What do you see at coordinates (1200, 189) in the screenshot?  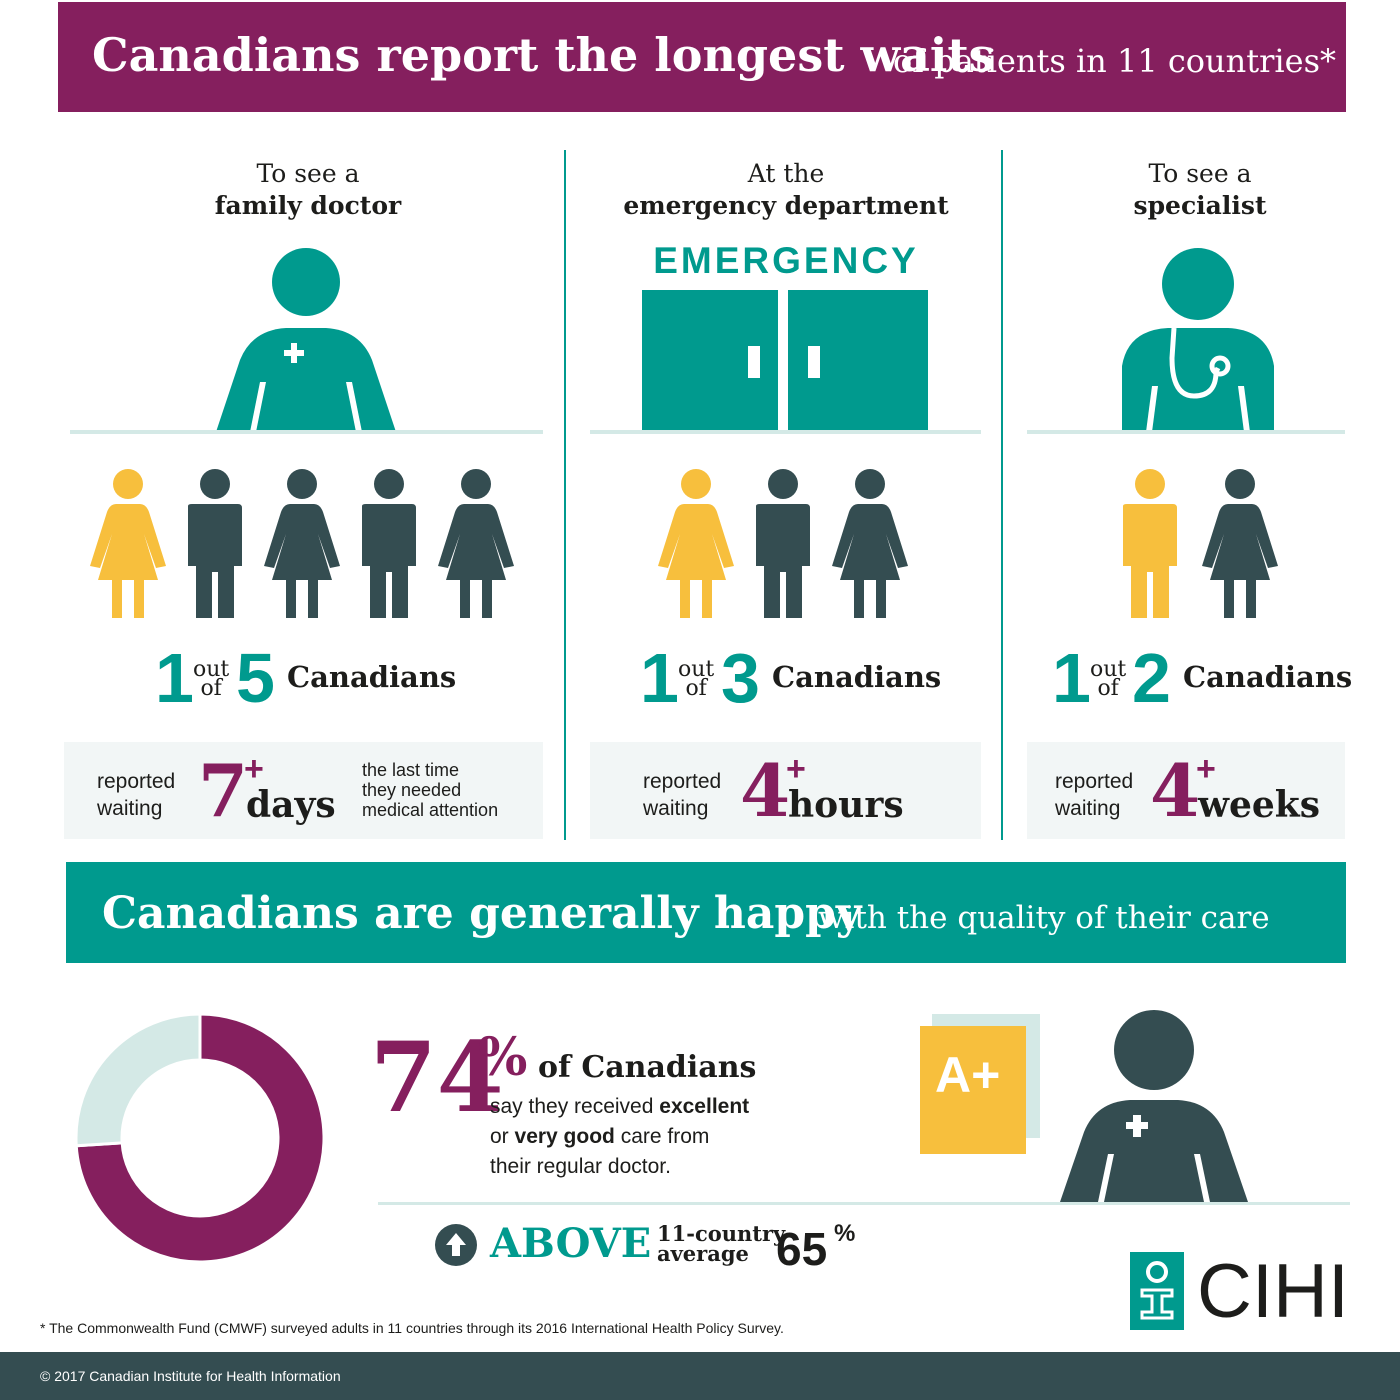 I see `column-title-specialist: To see a specialist` at bounding box center [1200, 189].